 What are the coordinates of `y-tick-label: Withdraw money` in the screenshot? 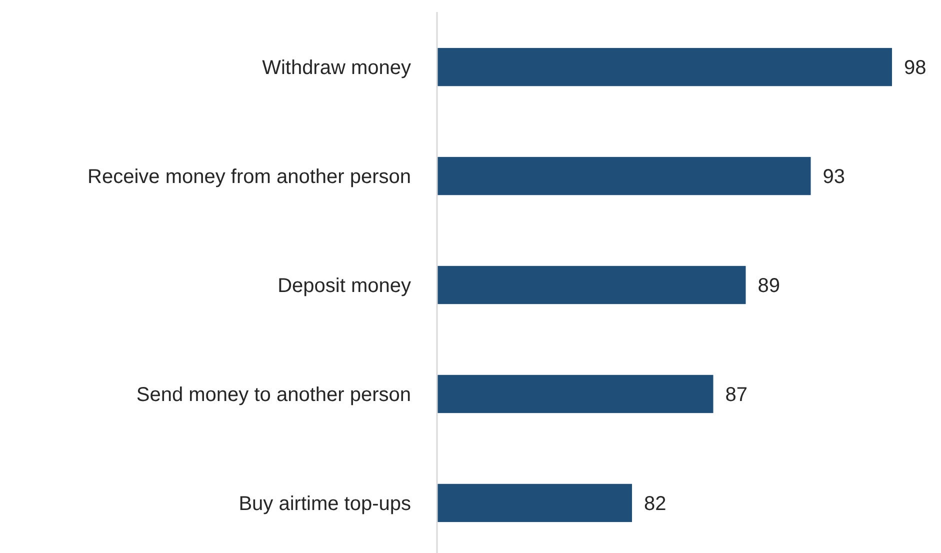 It's located at (336, 68).